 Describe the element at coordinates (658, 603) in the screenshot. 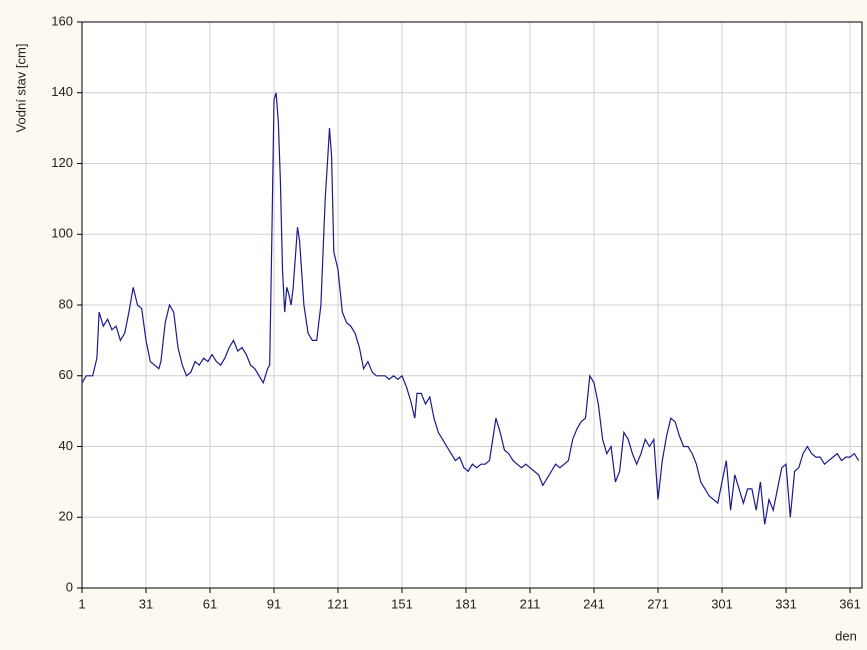

I see `x-tick-label: 271` at that location.